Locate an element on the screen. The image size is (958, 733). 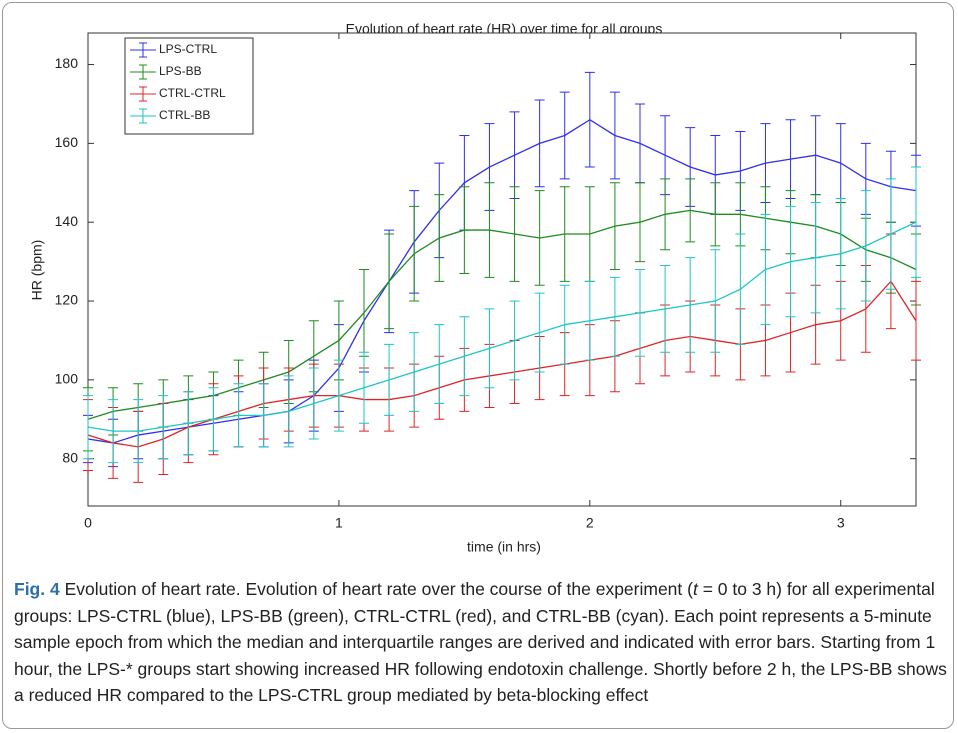
error-bar is located at coordinates (88, 427).